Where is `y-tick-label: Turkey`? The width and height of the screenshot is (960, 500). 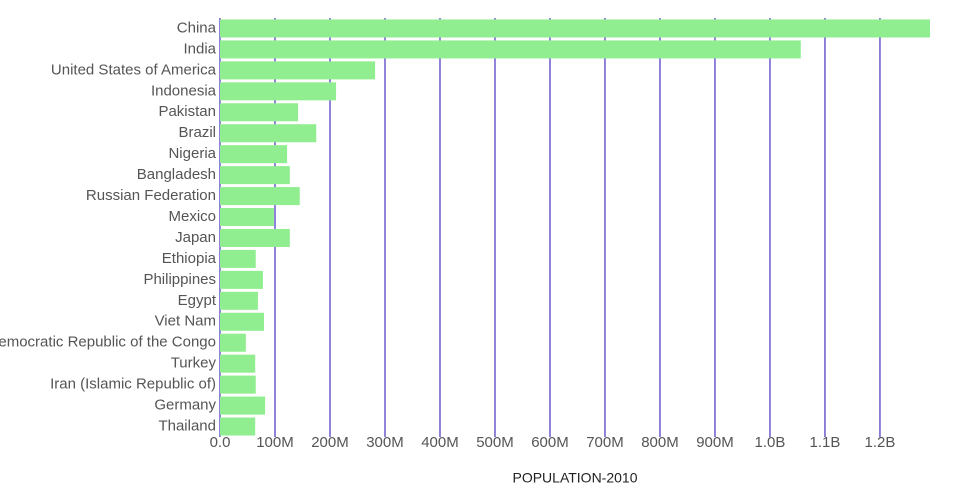 y-tick-label: Turkey is located at coordinates (194, 363).